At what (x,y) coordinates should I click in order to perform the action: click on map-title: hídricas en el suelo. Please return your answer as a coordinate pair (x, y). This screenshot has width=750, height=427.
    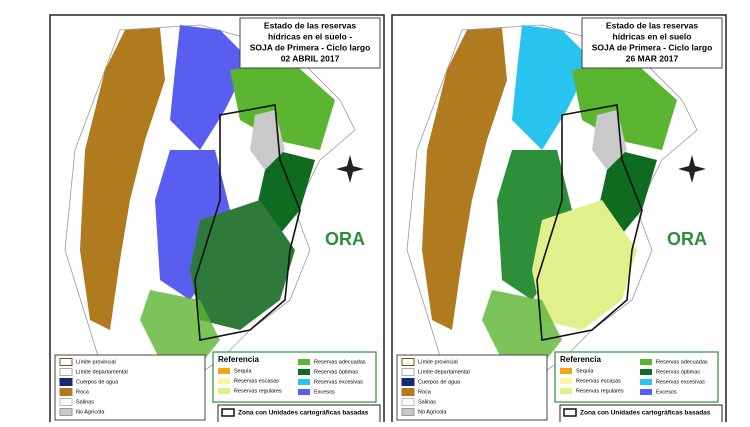
    Looking at the image, I should click on (652, 36).